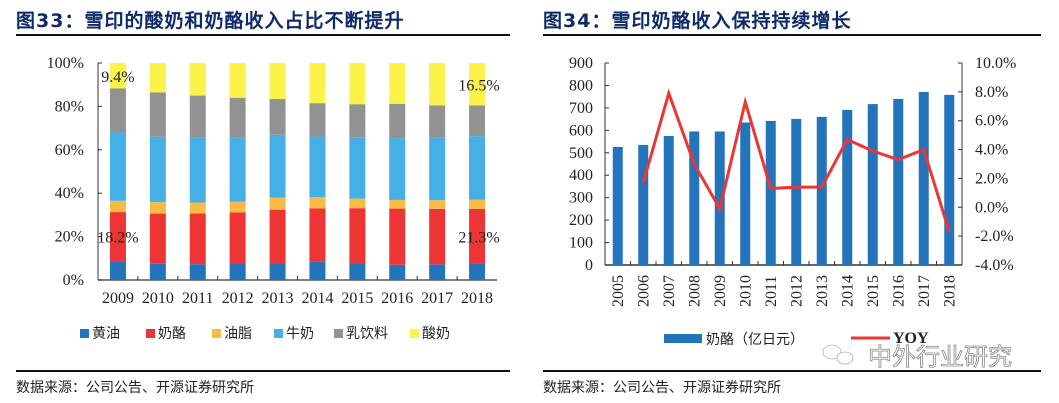 This screenshot has width=1059, height=403. Describe the element at coordinates (73, 280) in the screenshot. I see `y-tick-label: 0%` at that location.